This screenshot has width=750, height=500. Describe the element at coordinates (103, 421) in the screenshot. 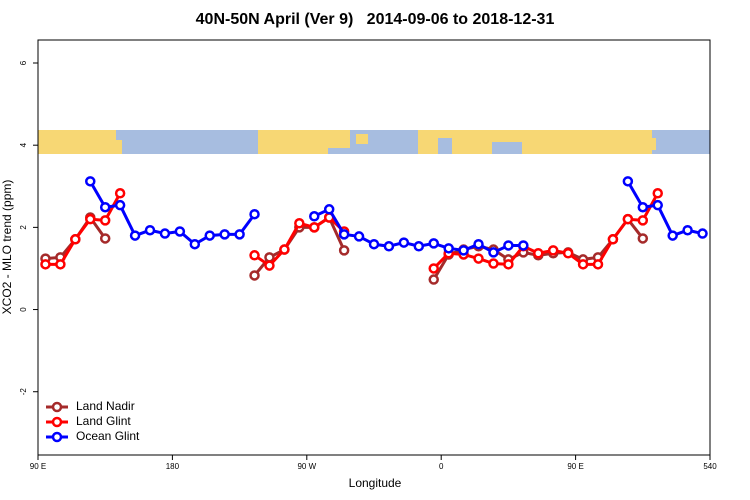

I see `legend-label: Land Glint` at that location.